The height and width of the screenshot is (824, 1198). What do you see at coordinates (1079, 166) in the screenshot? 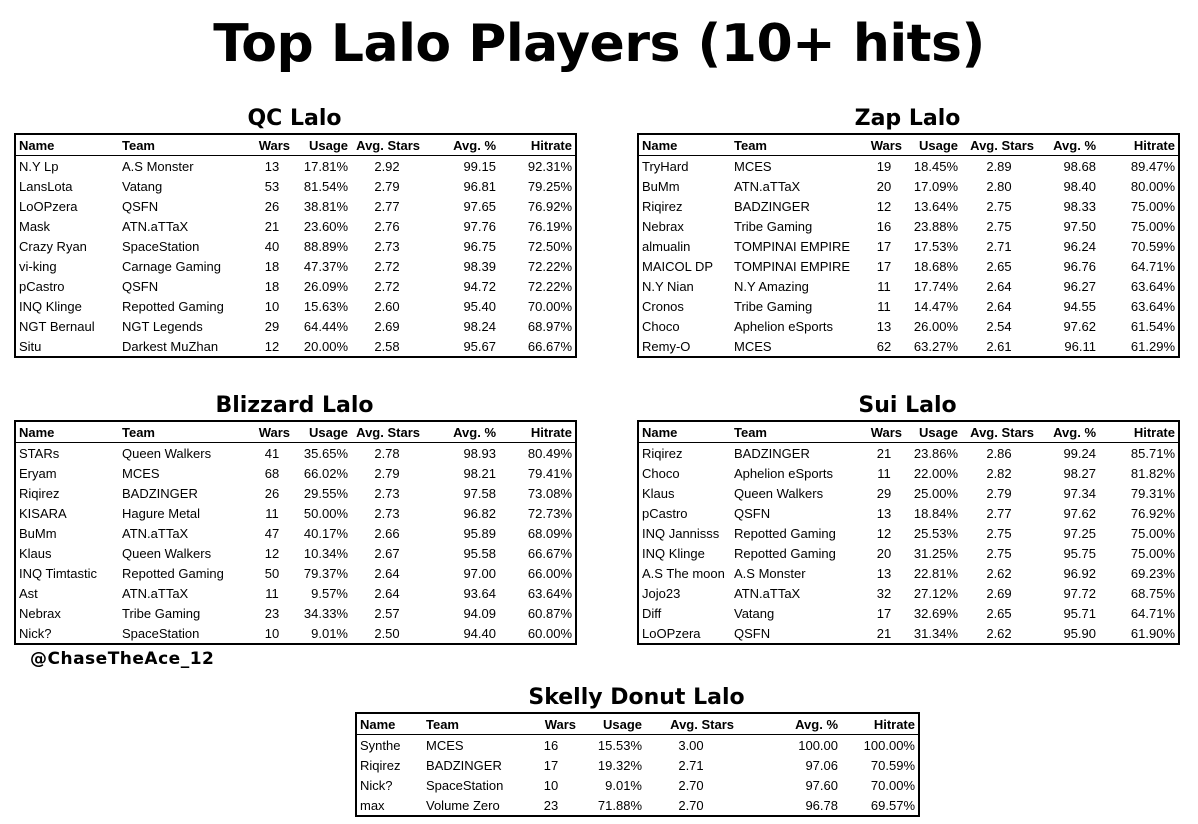
I see `cell-avg-pct: 98.68` at bounding box center [1079, 166].